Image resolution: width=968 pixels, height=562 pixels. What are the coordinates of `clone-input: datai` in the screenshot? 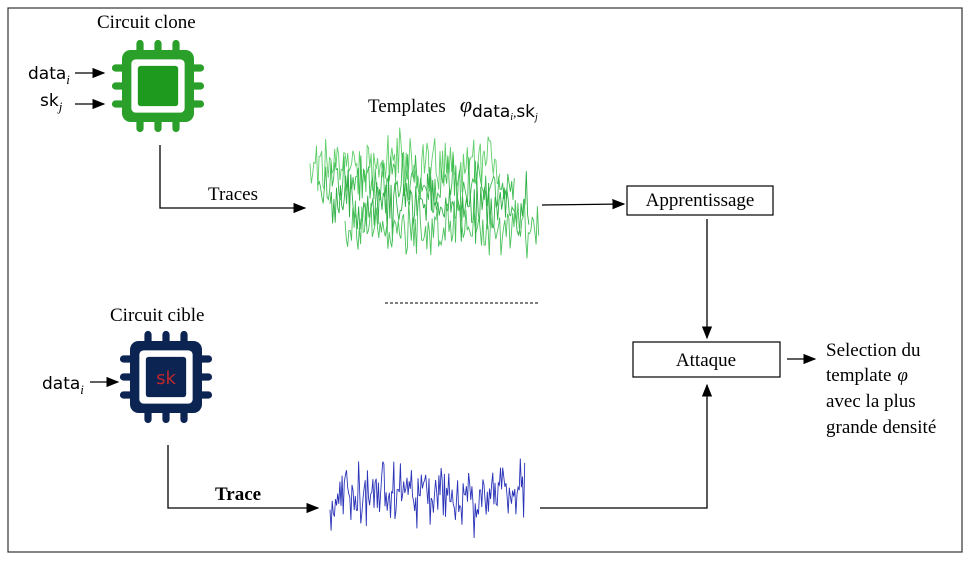 It's located at (49, 75).